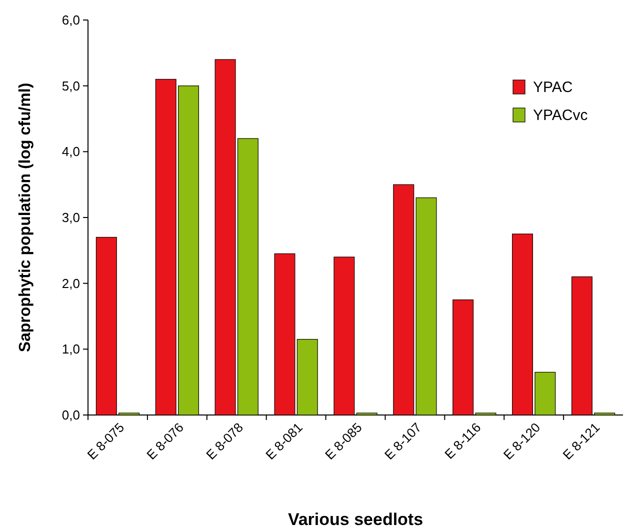 Image resolution: width=635 pixels, height=527 pixels. I want to click on y-tick-label: 2,0, so click(71, 283).